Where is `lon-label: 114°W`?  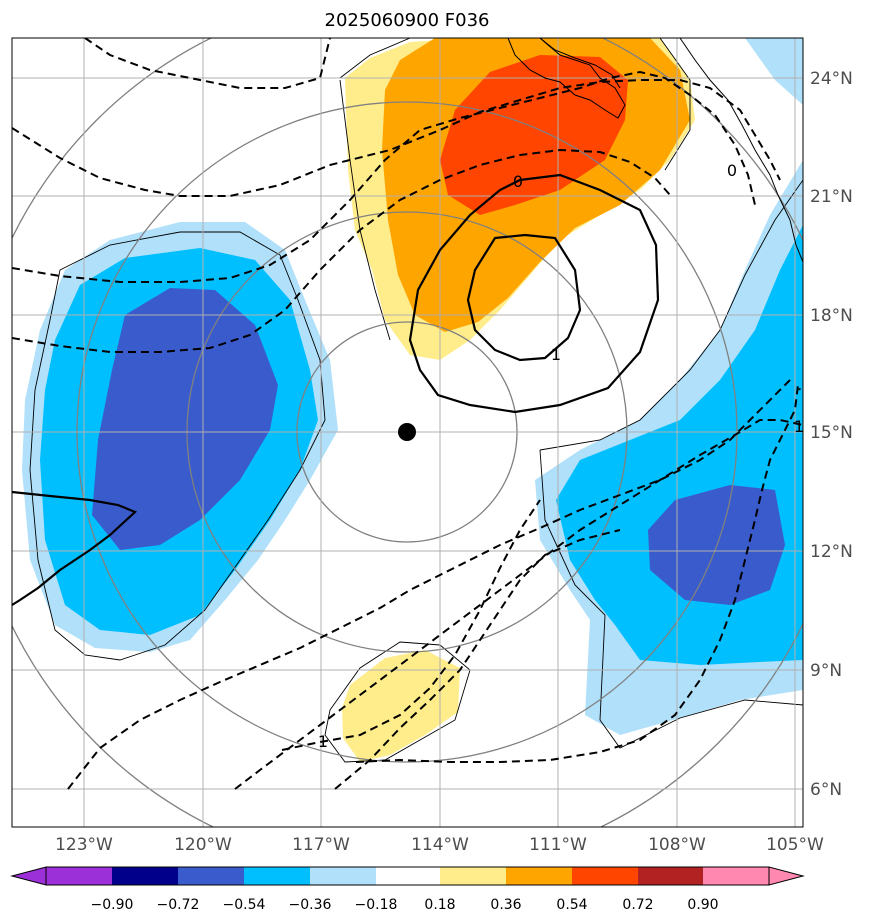
lon-label: 114°W is located at coordinates (440, 845).